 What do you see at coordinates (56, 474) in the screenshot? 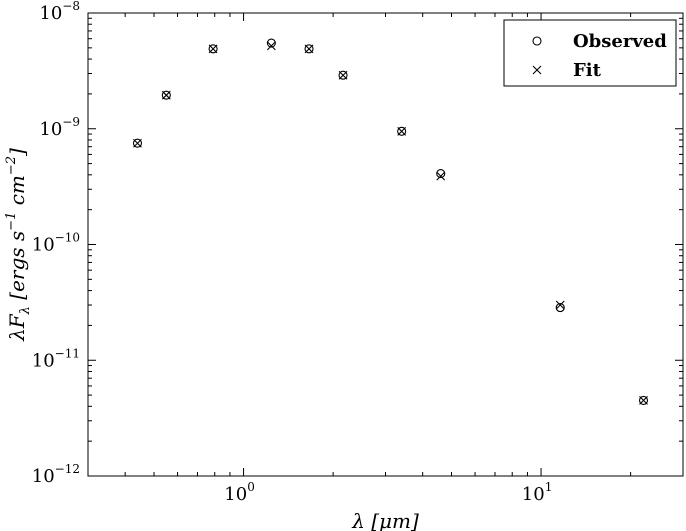
I see `y-tick-label: 10⁻¹²` at bounding box center [56, 474].